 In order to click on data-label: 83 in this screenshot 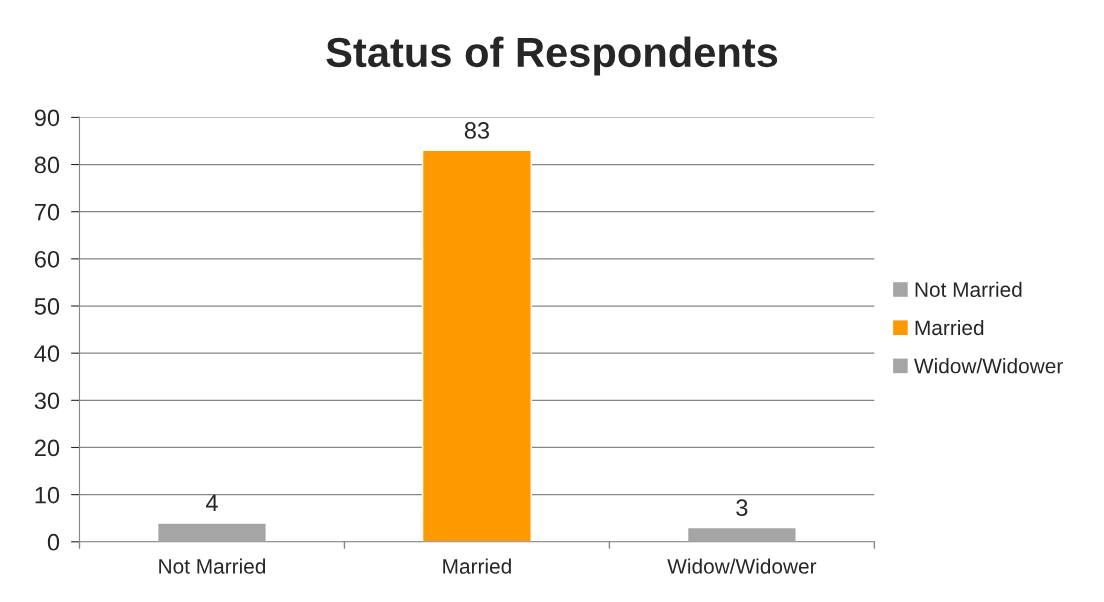, I will do `click(477, 130)`.